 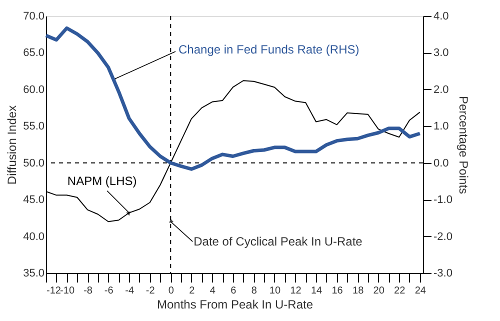 I want to click on y2-tick-label: 3.0, so click(x=441, y=53).